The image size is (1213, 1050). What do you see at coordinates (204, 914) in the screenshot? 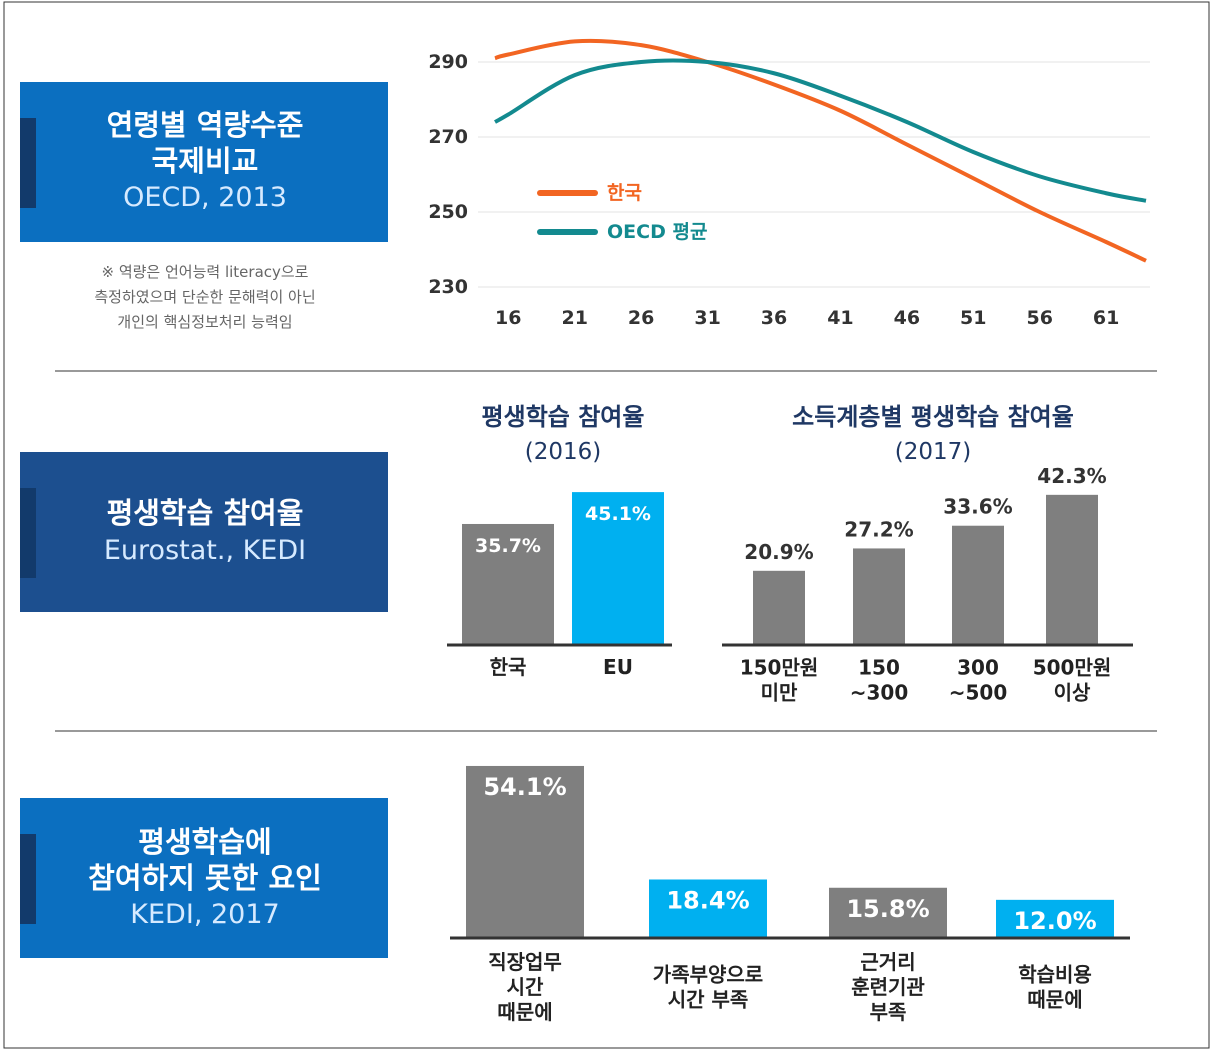
I see `panel-source: KEDI, 2017` at bounding box center [204, 914].